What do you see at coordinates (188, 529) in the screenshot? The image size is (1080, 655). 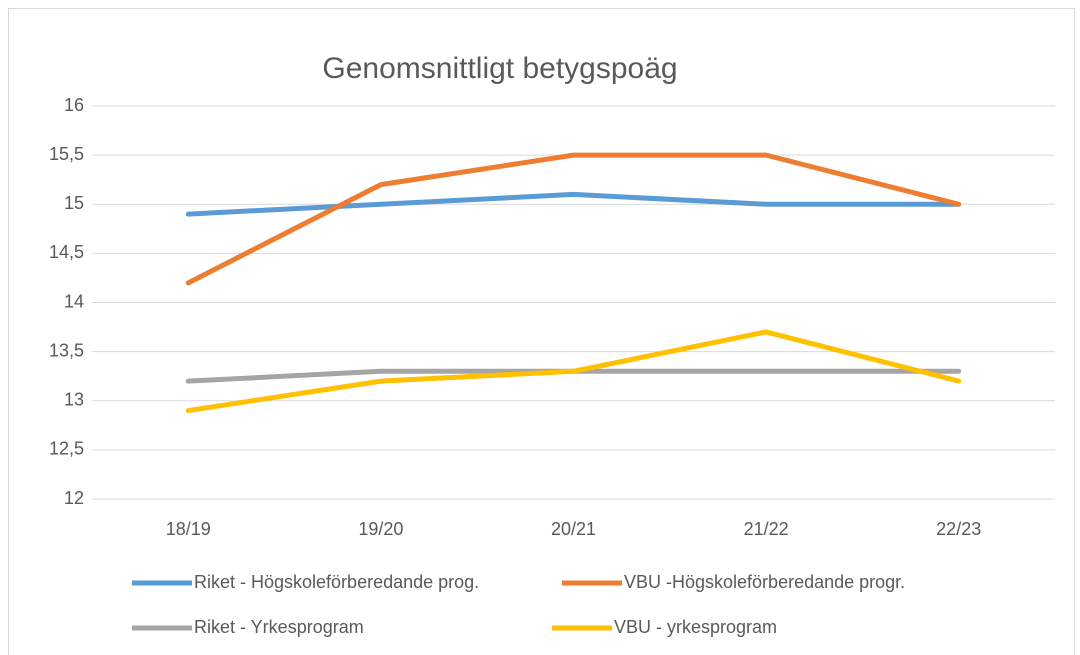 I see `x-tick-label: 18/19` at bounding box center [188, 529].